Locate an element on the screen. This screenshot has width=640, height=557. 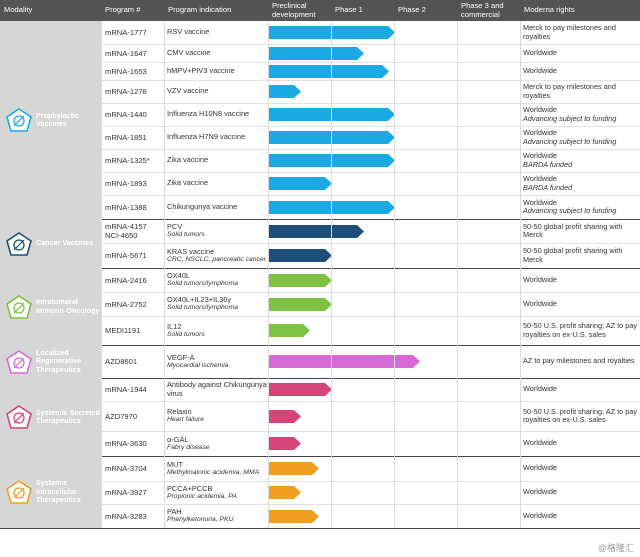
header-preclinical: Preclinical development is located at coordinates (299, 10).